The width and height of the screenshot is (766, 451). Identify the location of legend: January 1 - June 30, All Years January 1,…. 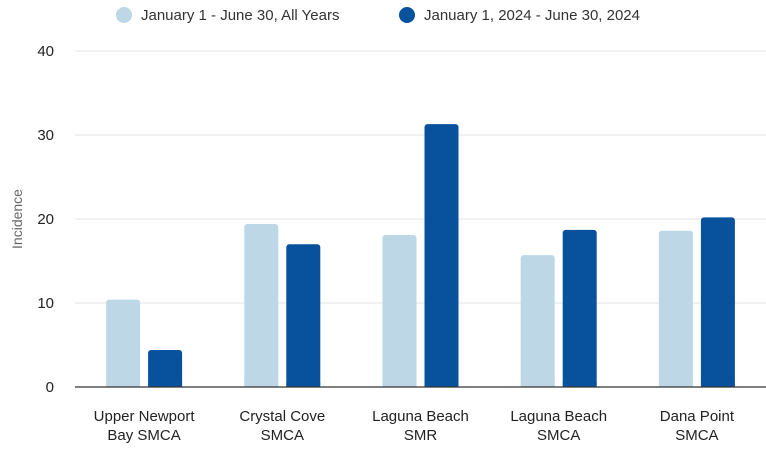
(378, 15).